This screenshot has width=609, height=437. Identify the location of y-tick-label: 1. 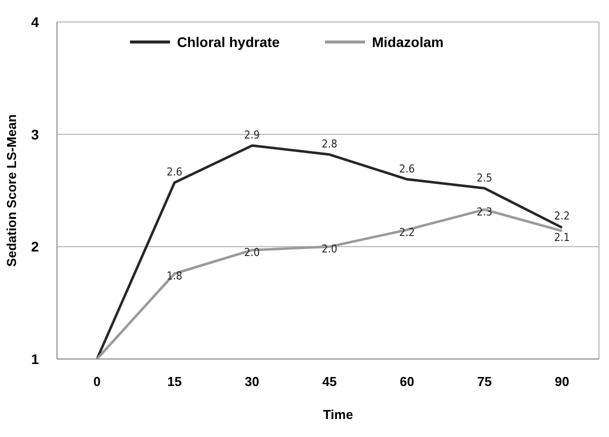
(35, 359).